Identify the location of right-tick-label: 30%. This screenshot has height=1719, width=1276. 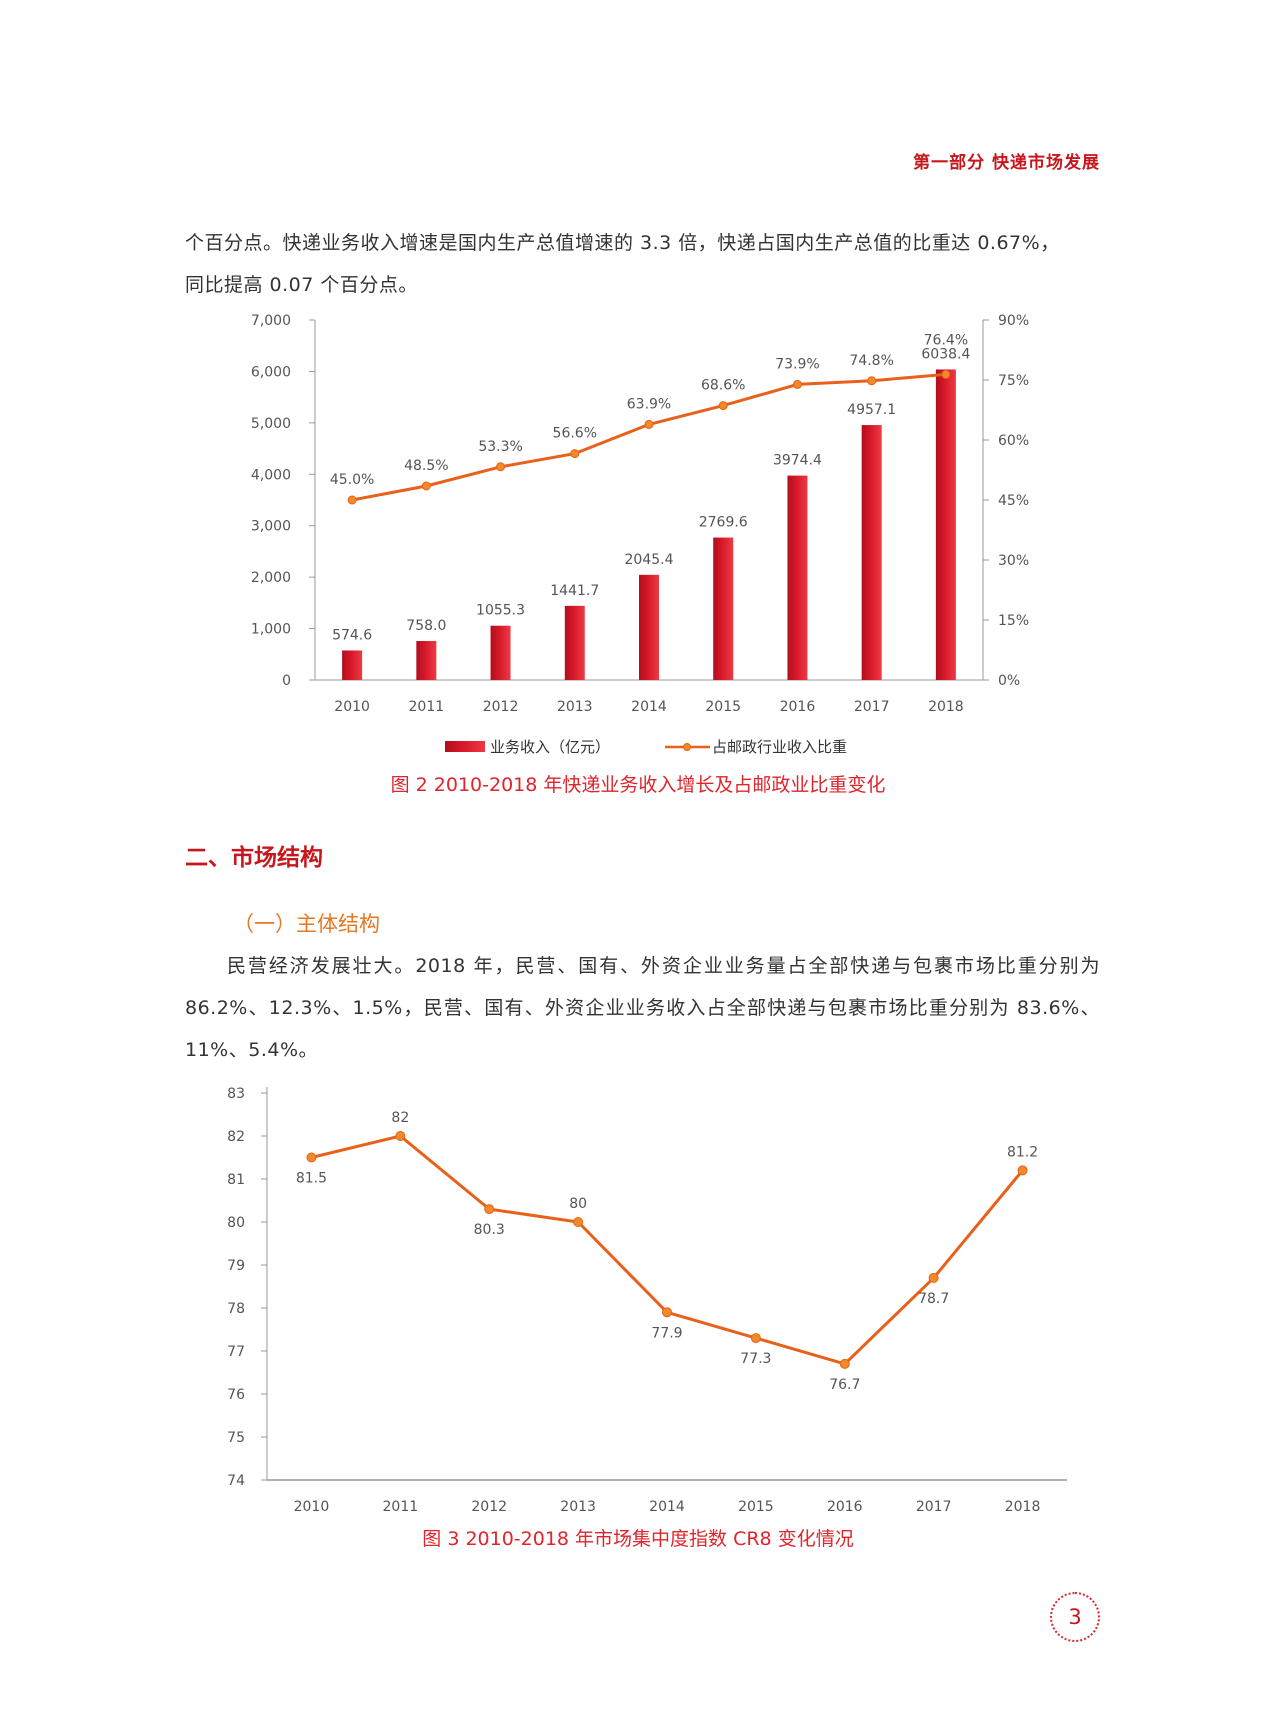
(1013, 561).